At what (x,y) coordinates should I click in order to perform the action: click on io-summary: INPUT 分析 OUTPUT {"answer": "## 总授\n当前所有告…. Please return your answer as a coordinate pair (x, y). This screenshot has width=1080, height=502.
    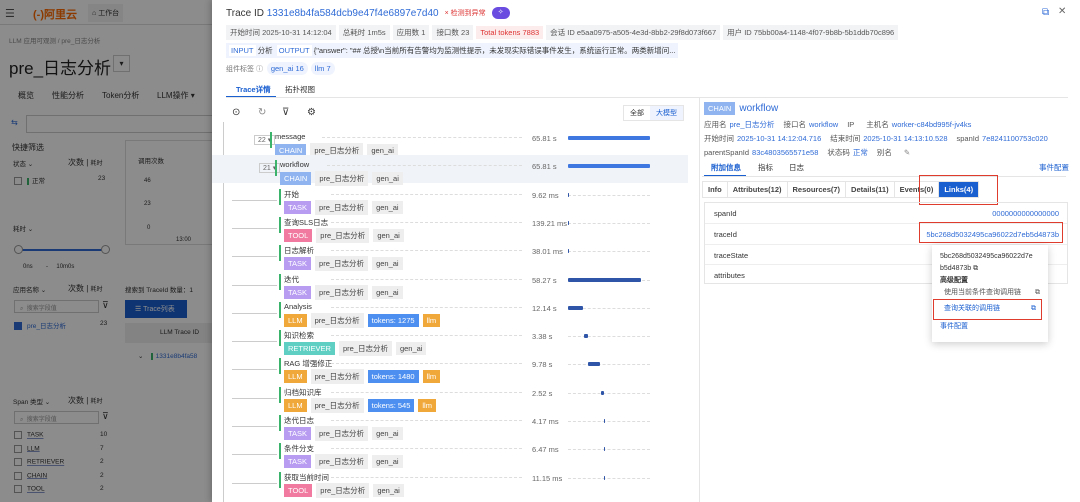
    Looking at the image, I should click on (452, 50).